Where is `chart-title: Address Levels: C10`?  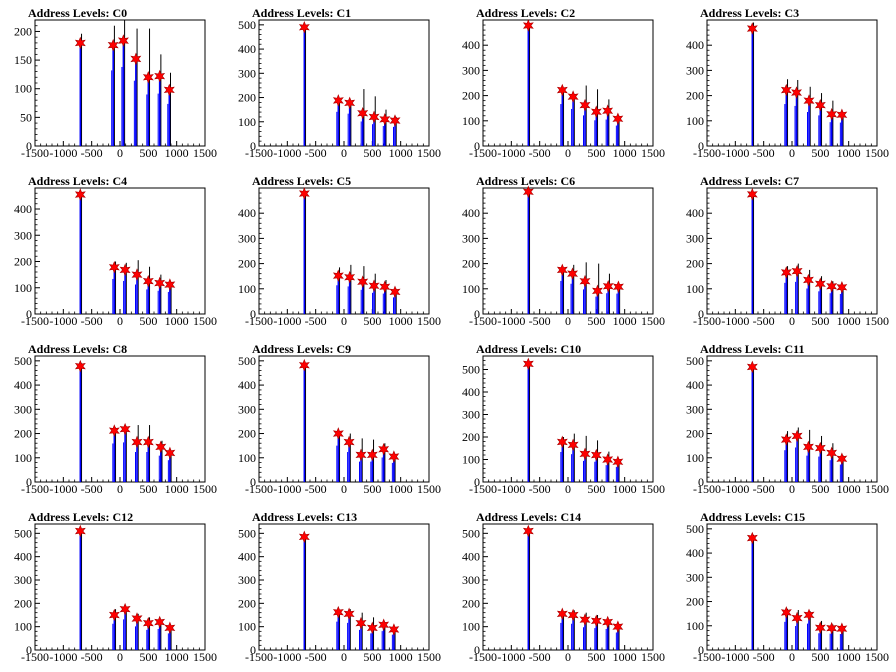
chart-title: Address Levels: C10 is located at coordinates (528, 349).